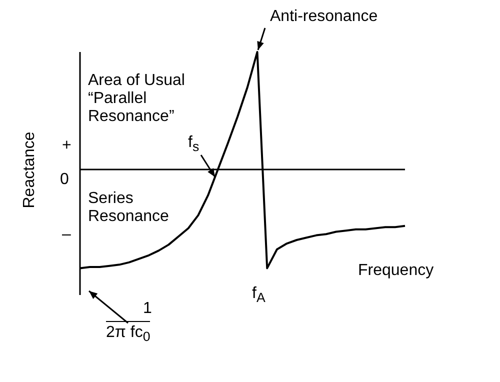 Image resolution: width=500 pixels, height=382 pixels. What do you see at coordinates (129, 208) in the screenshot?
I see `annotation: Series Resonance` at bounding box center [129, 208].